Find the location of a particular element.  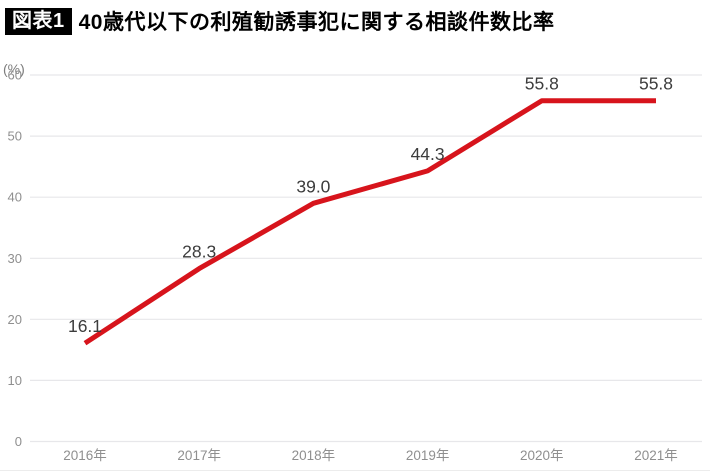

data-point-label: 28.3 is located at coordinates (199, 252).